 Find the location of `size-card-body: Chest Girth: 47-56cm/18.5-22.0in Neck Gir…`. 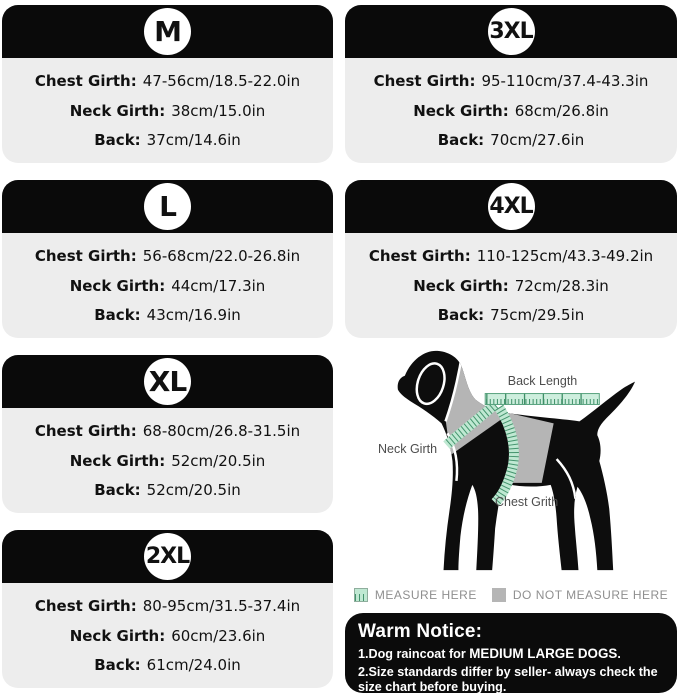

size-card-body: Chest Girth: 47-56cm/18.5-22.0in Neck Gir… is located at coordinates (167, 110).